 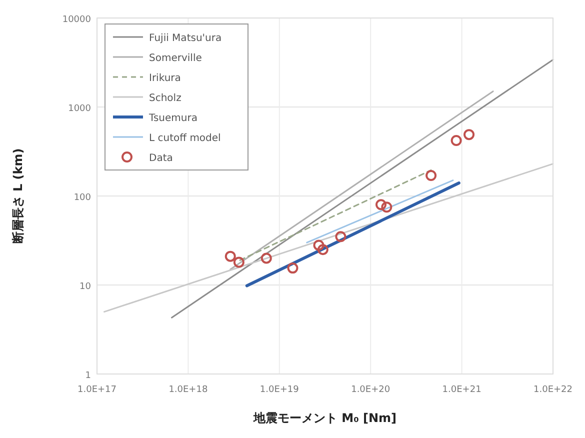 What do you see at coordinates (324, 418) in the screenshot?
I see `x-axis-title: 地震モーメント M₀ [Nm]` at bounding box center [324, 418].